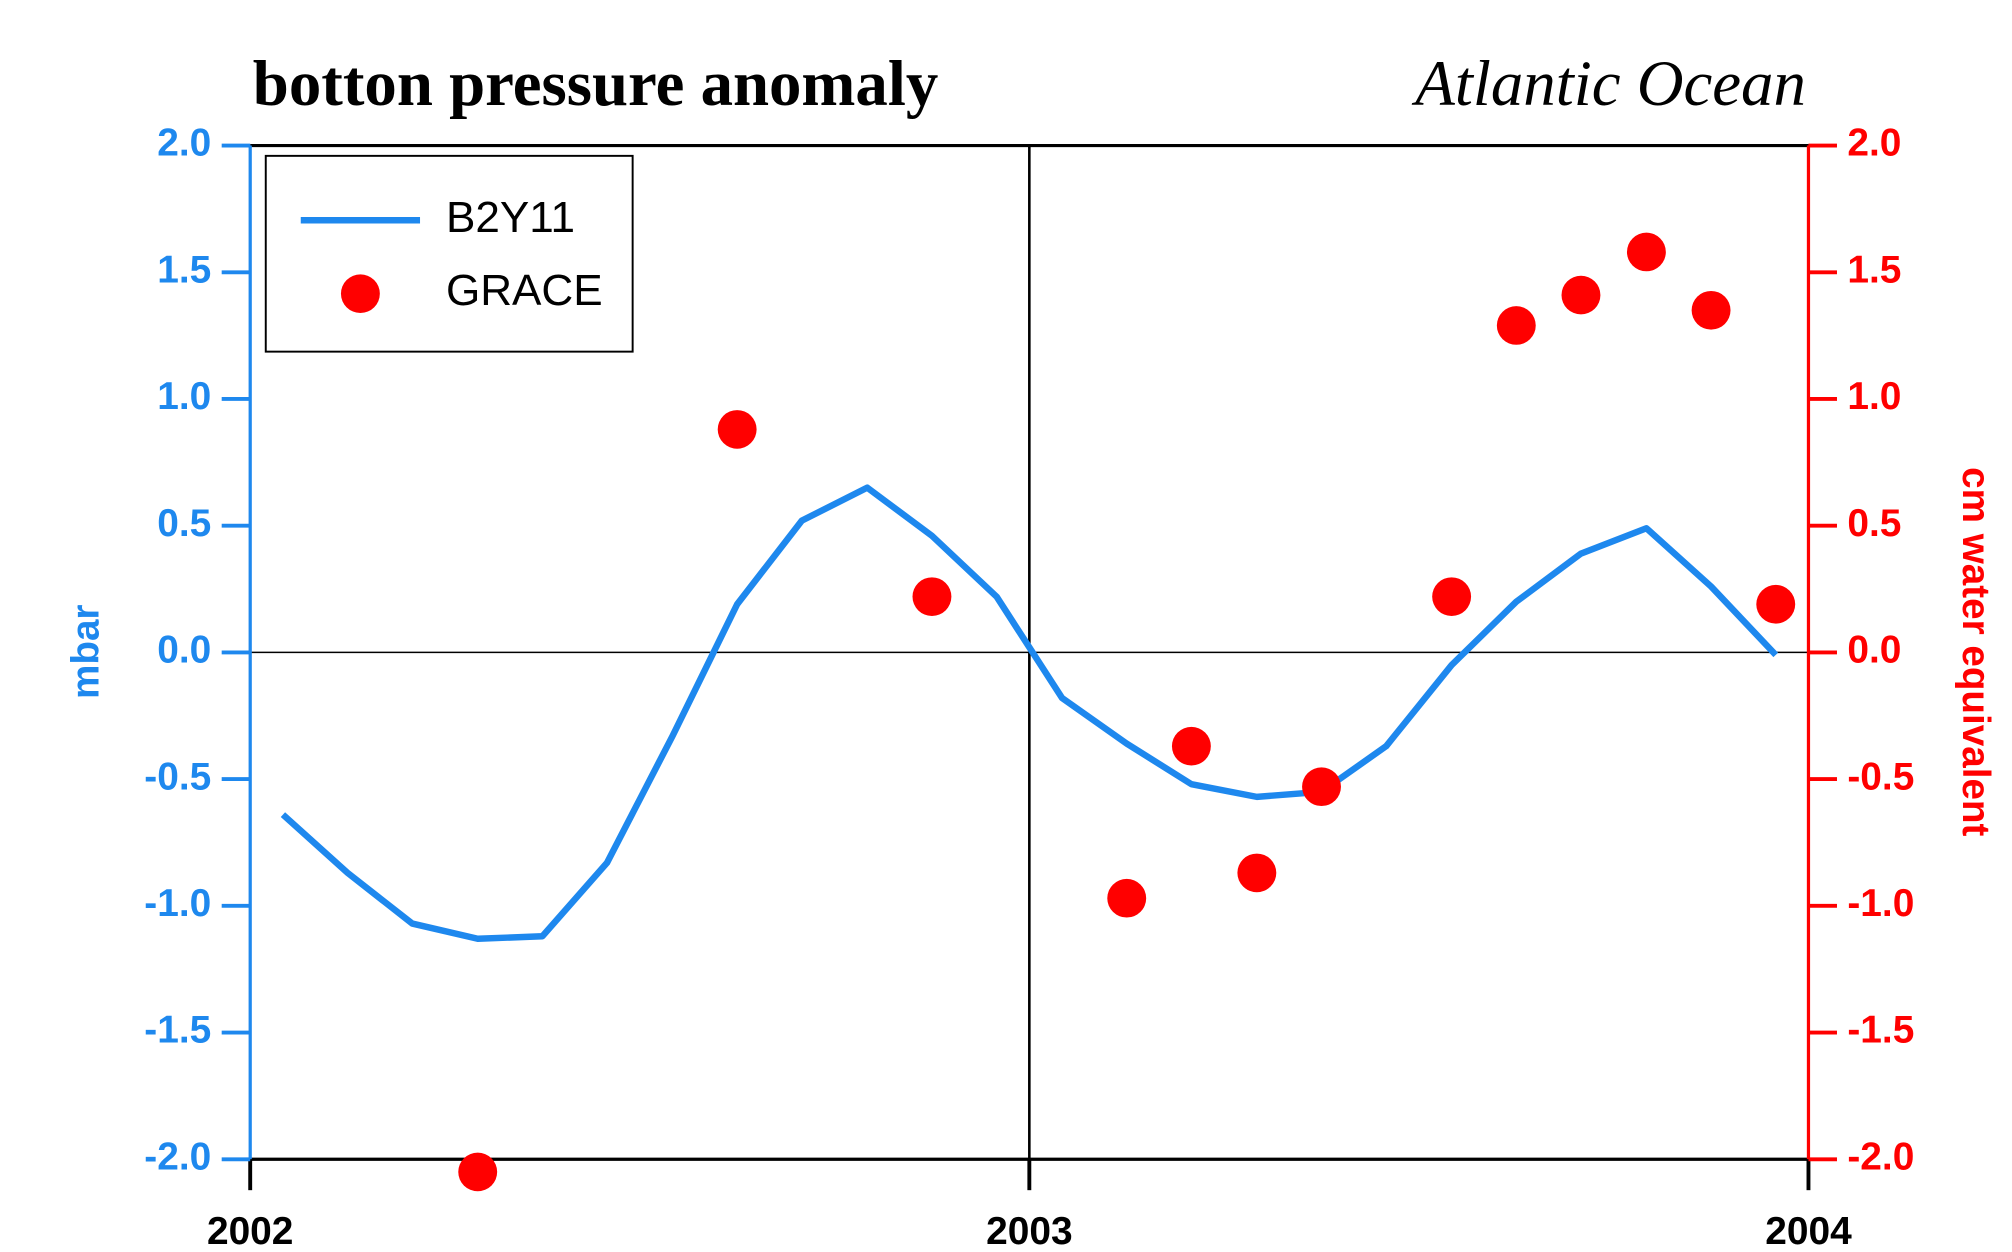 This screenshot has width=2012, height=1252. Describe the element at coordinates (524, 290) in the screenshot. I see `legend-label: GRACE` at that location.